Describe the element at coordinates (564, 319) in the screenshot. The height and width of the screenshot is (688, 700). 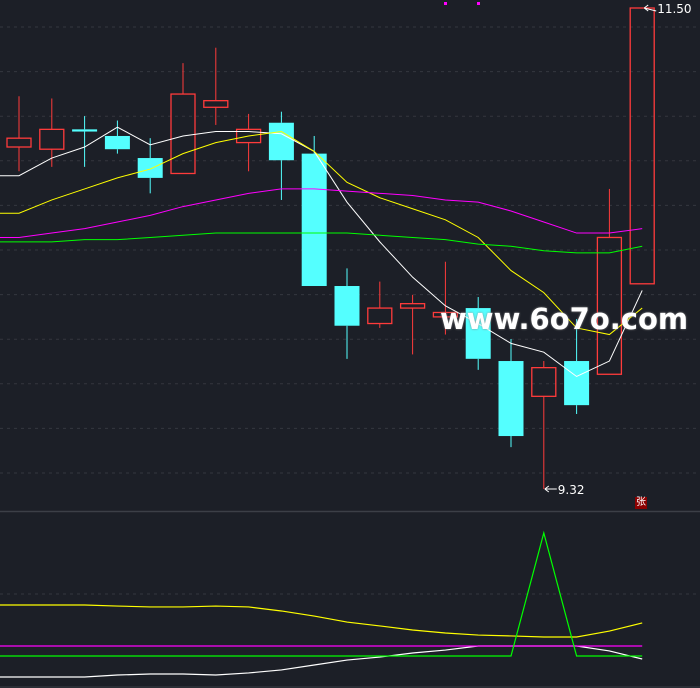
I see `watermark: www.6o7o.com` at that location.